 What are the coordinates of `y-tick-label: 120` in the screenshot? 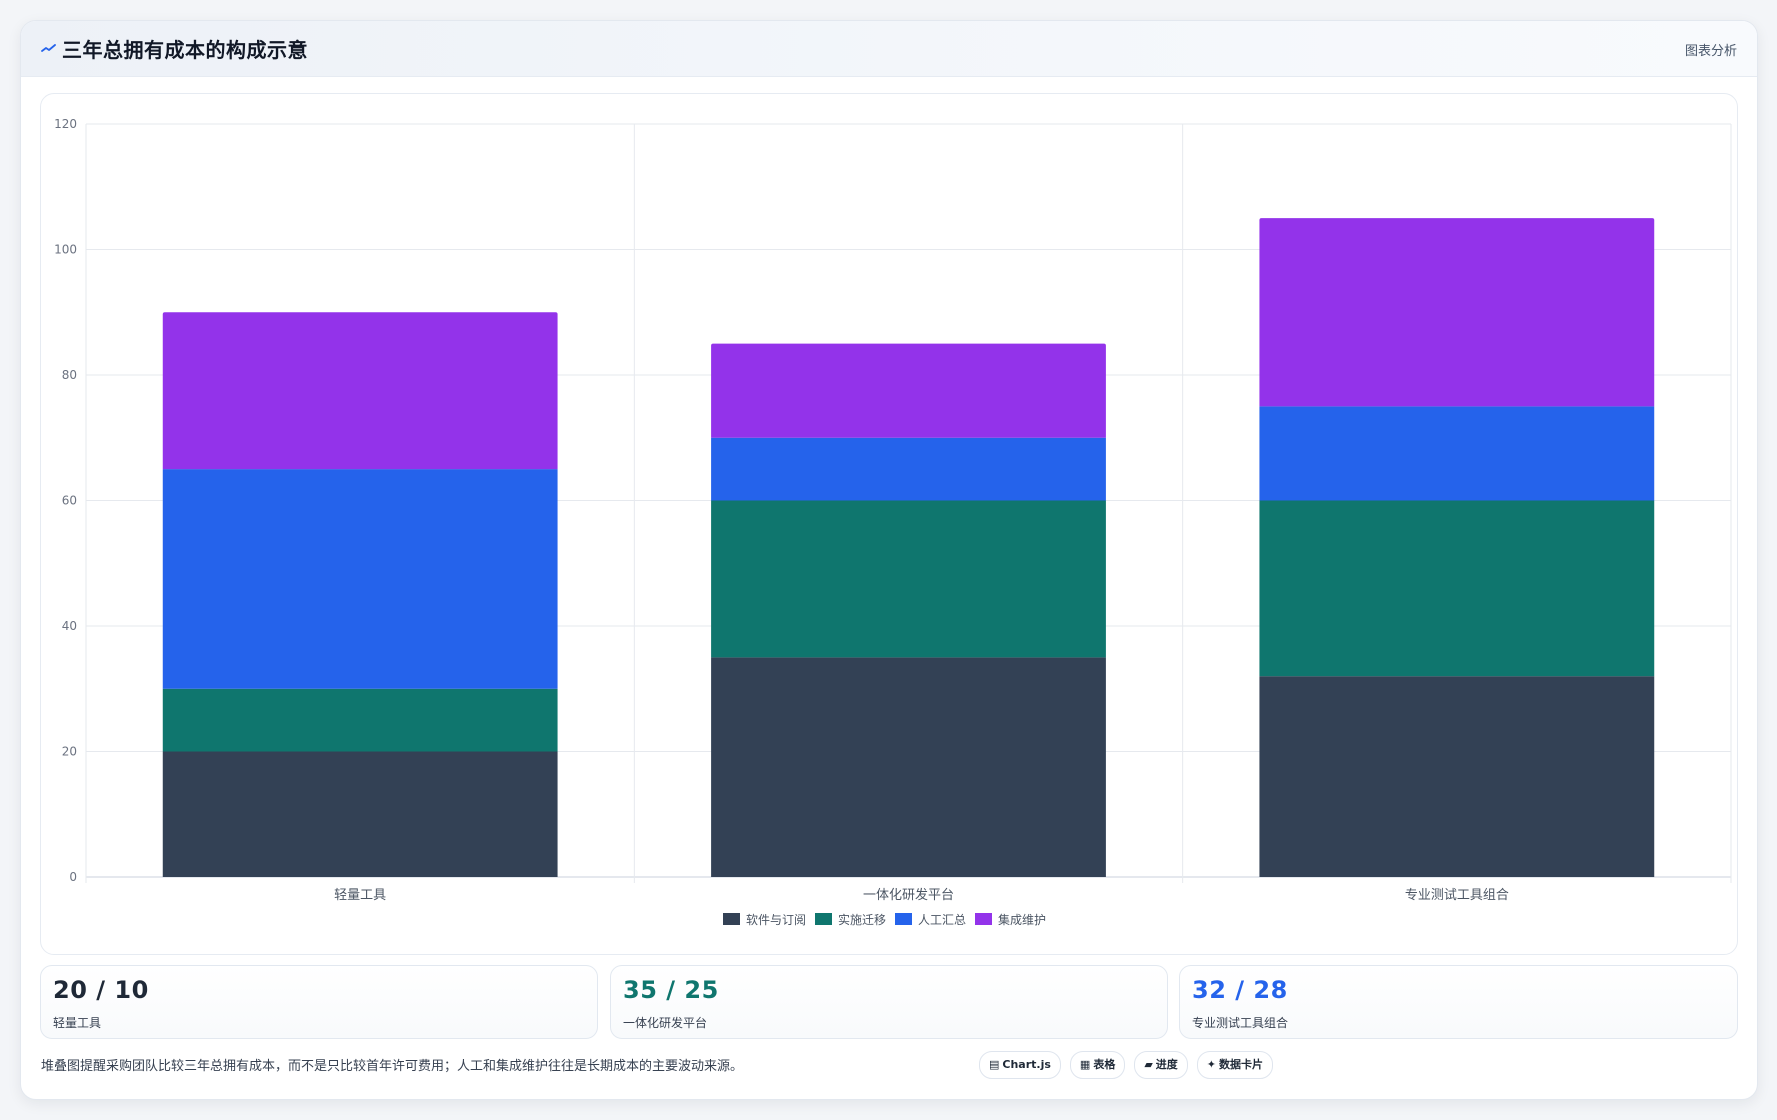 It's located at (65, 124).